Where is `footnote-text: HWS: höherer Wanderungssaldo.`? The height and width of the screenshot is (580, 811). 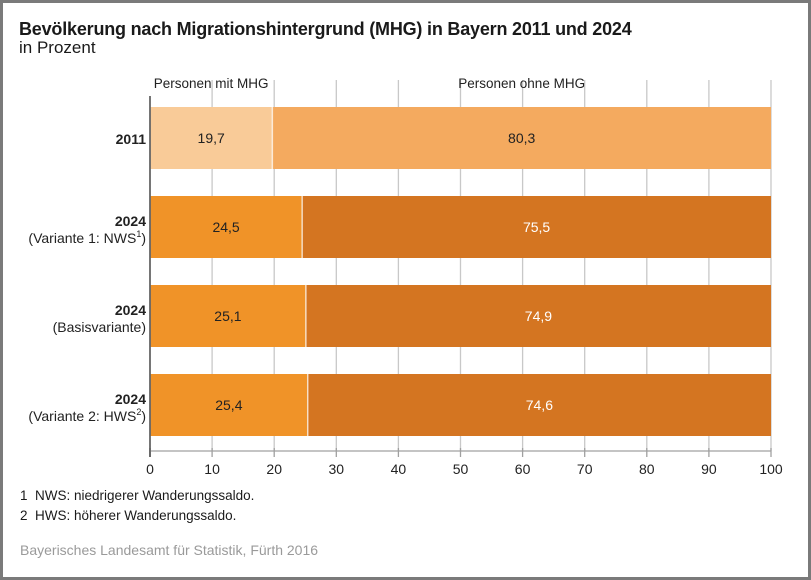
footnote-text: HWS: höherer Wanderungssaldo. is located at coordinates (136, 515).